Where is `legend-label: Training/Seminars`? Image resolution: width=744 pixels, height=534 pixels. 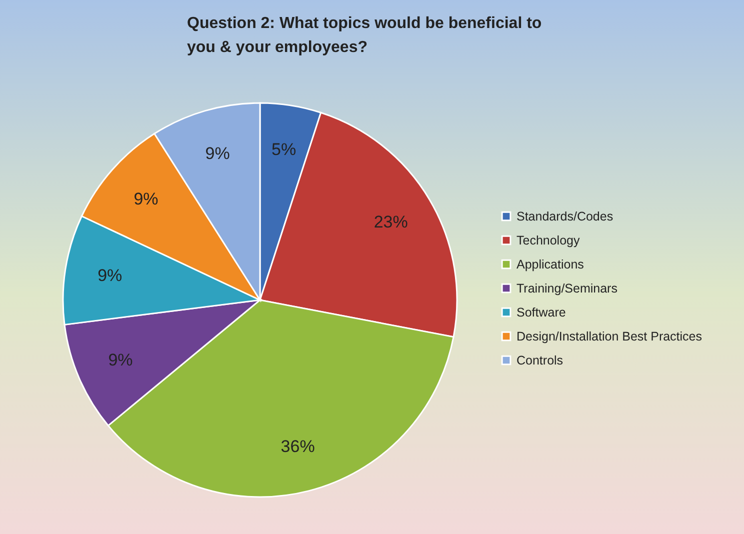
legend-label: Training/Seminars is located at coordinates (567, 288).